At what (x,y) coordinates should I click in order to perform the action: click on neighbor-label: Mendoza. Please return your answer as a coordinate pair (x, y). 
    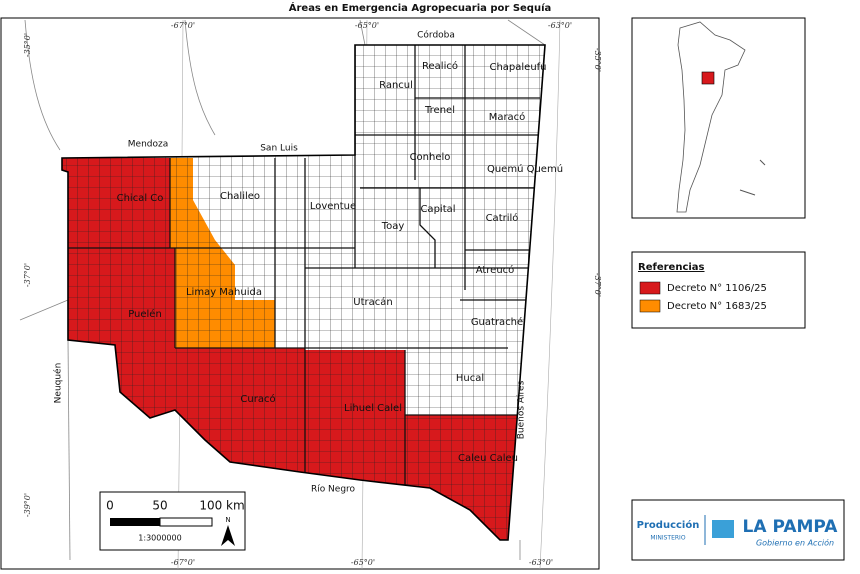
    Looking at the image, I should click on (148, 145).